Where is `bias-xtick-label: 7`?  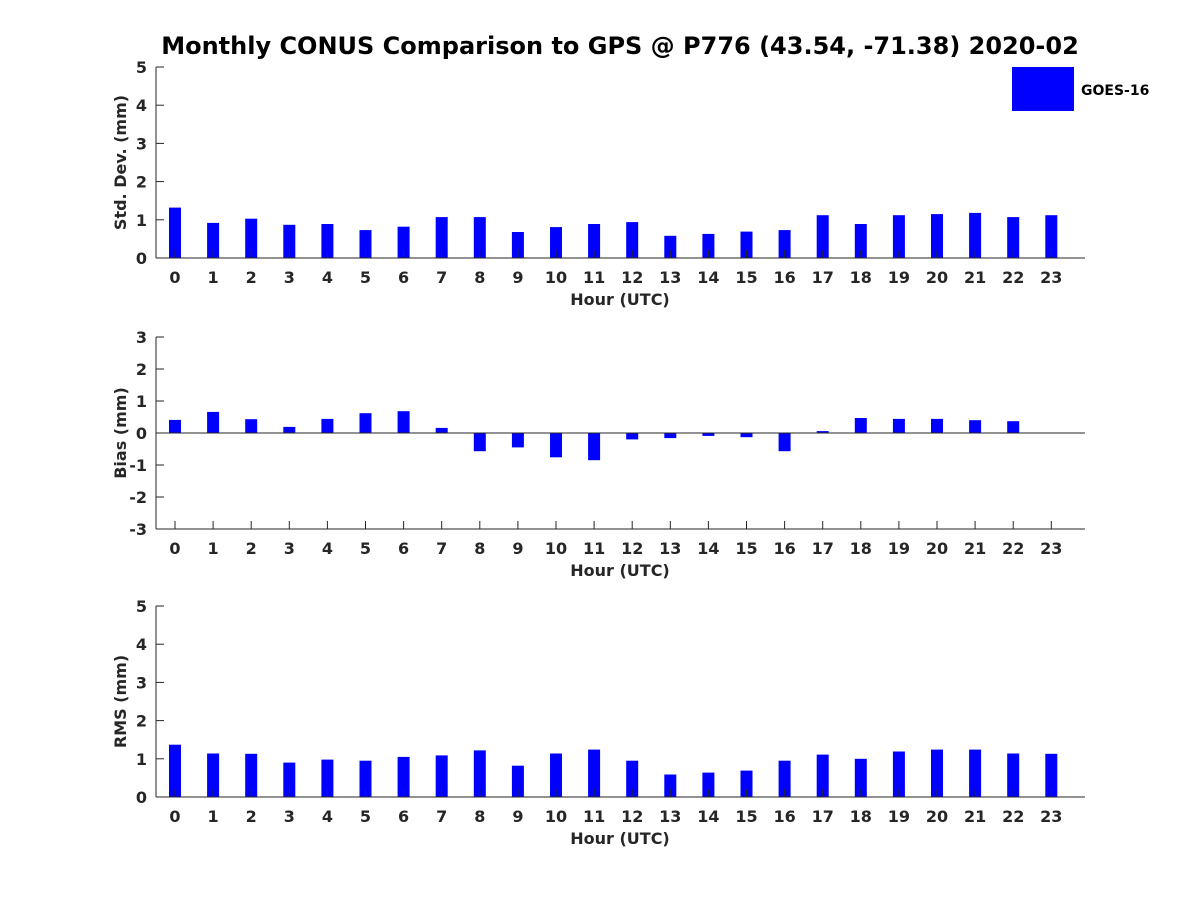 bias-xtick-label: 7 is located at coordinates (441, 548).